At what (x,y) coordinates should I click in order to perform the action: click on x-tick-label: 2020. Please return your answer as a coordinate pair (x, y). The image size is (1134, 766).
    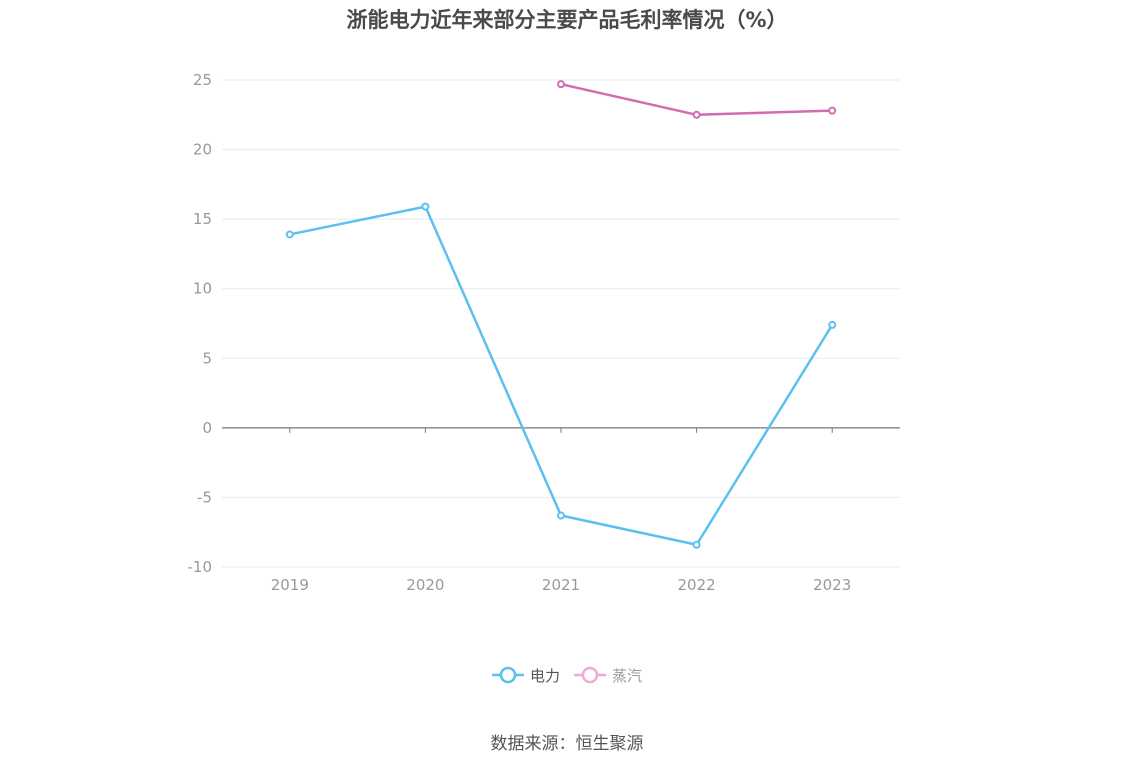
    Looking at the image, I should click on (425, 585).